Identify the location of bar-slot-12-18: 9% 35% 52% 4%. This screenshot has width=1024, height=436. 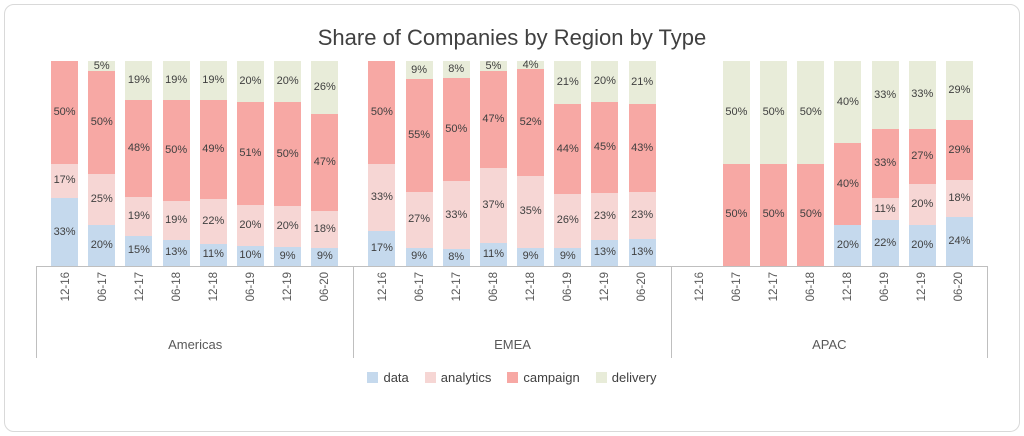
(530, 162).